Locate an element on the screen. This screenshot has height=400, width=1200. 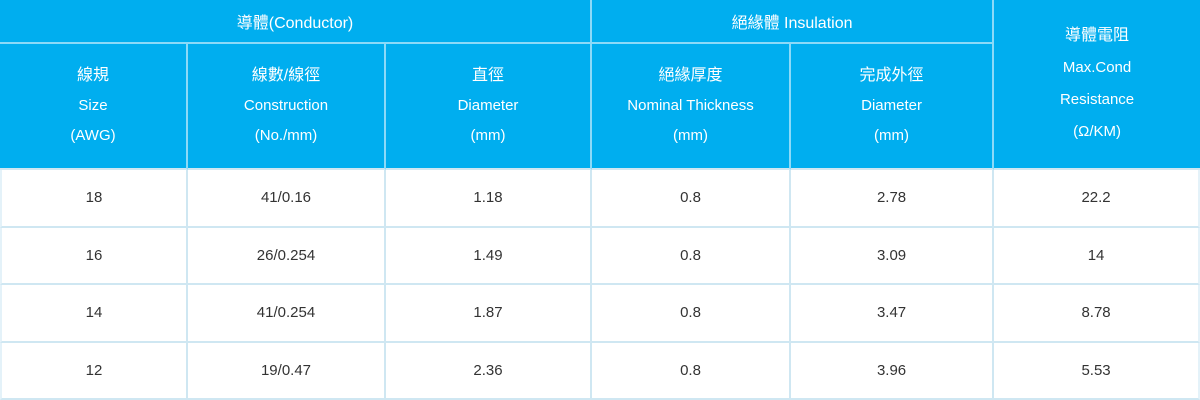
insulation-thickness-header-en: Nominal Thickness is located at coordinates (690, 105).